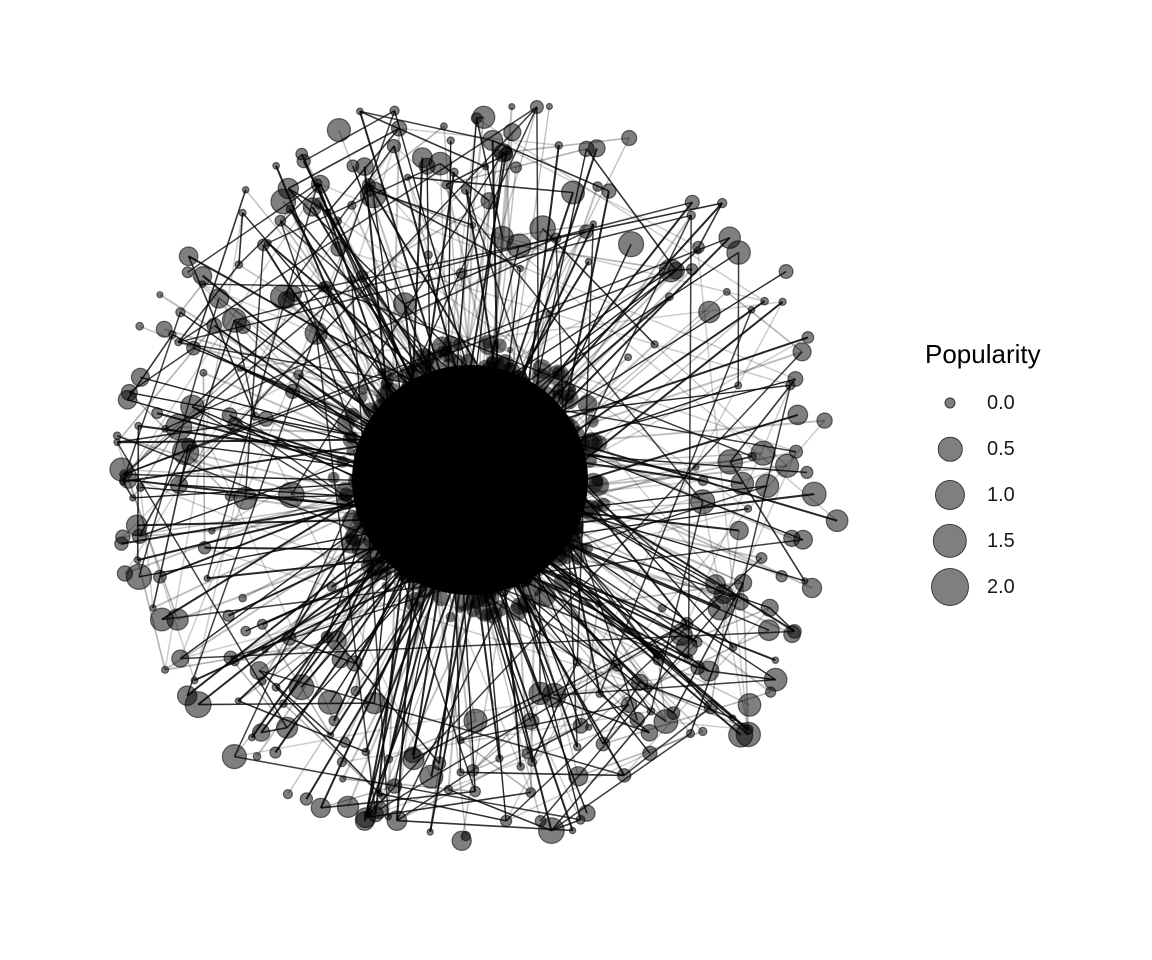 This screenshot has width=1152, height=960. What do you see at coordinates (1001, 586) in the screenshot?
I see `legend-label: 2.0` at bounding box center [1001, 586].